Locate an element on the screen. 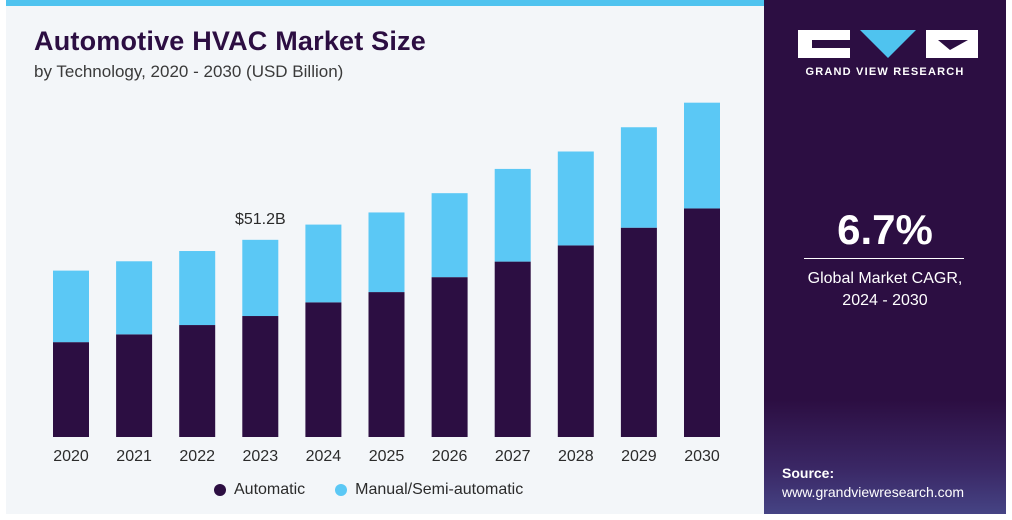 Image resolution: width=1012 pixels, height=520 pixels. bar-manual-2029 is located at coordinates (638, 177).